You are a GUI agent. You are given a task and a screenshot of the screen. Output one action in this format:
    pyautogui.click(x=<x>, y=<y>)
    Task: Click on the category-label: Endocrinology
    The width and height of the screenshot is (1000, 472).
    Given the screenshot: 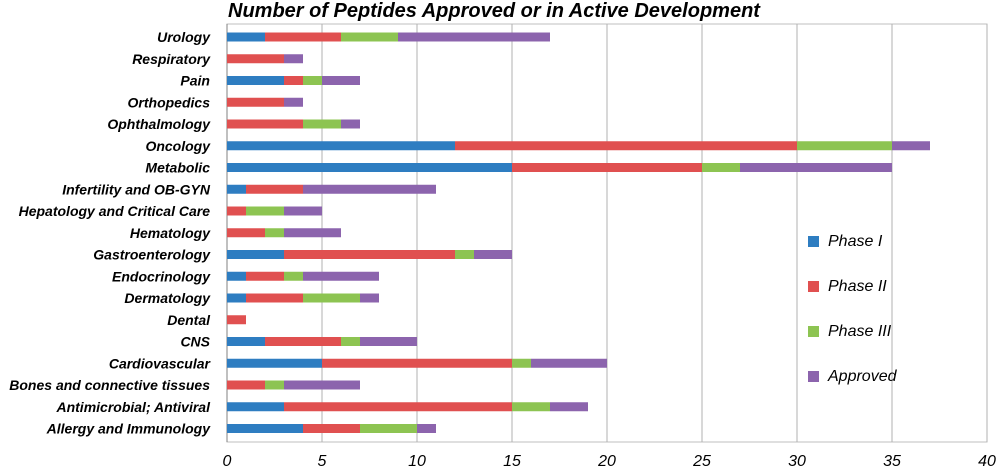 What is the action you would take?
    pyautogui.click(x=161, y=276)
    